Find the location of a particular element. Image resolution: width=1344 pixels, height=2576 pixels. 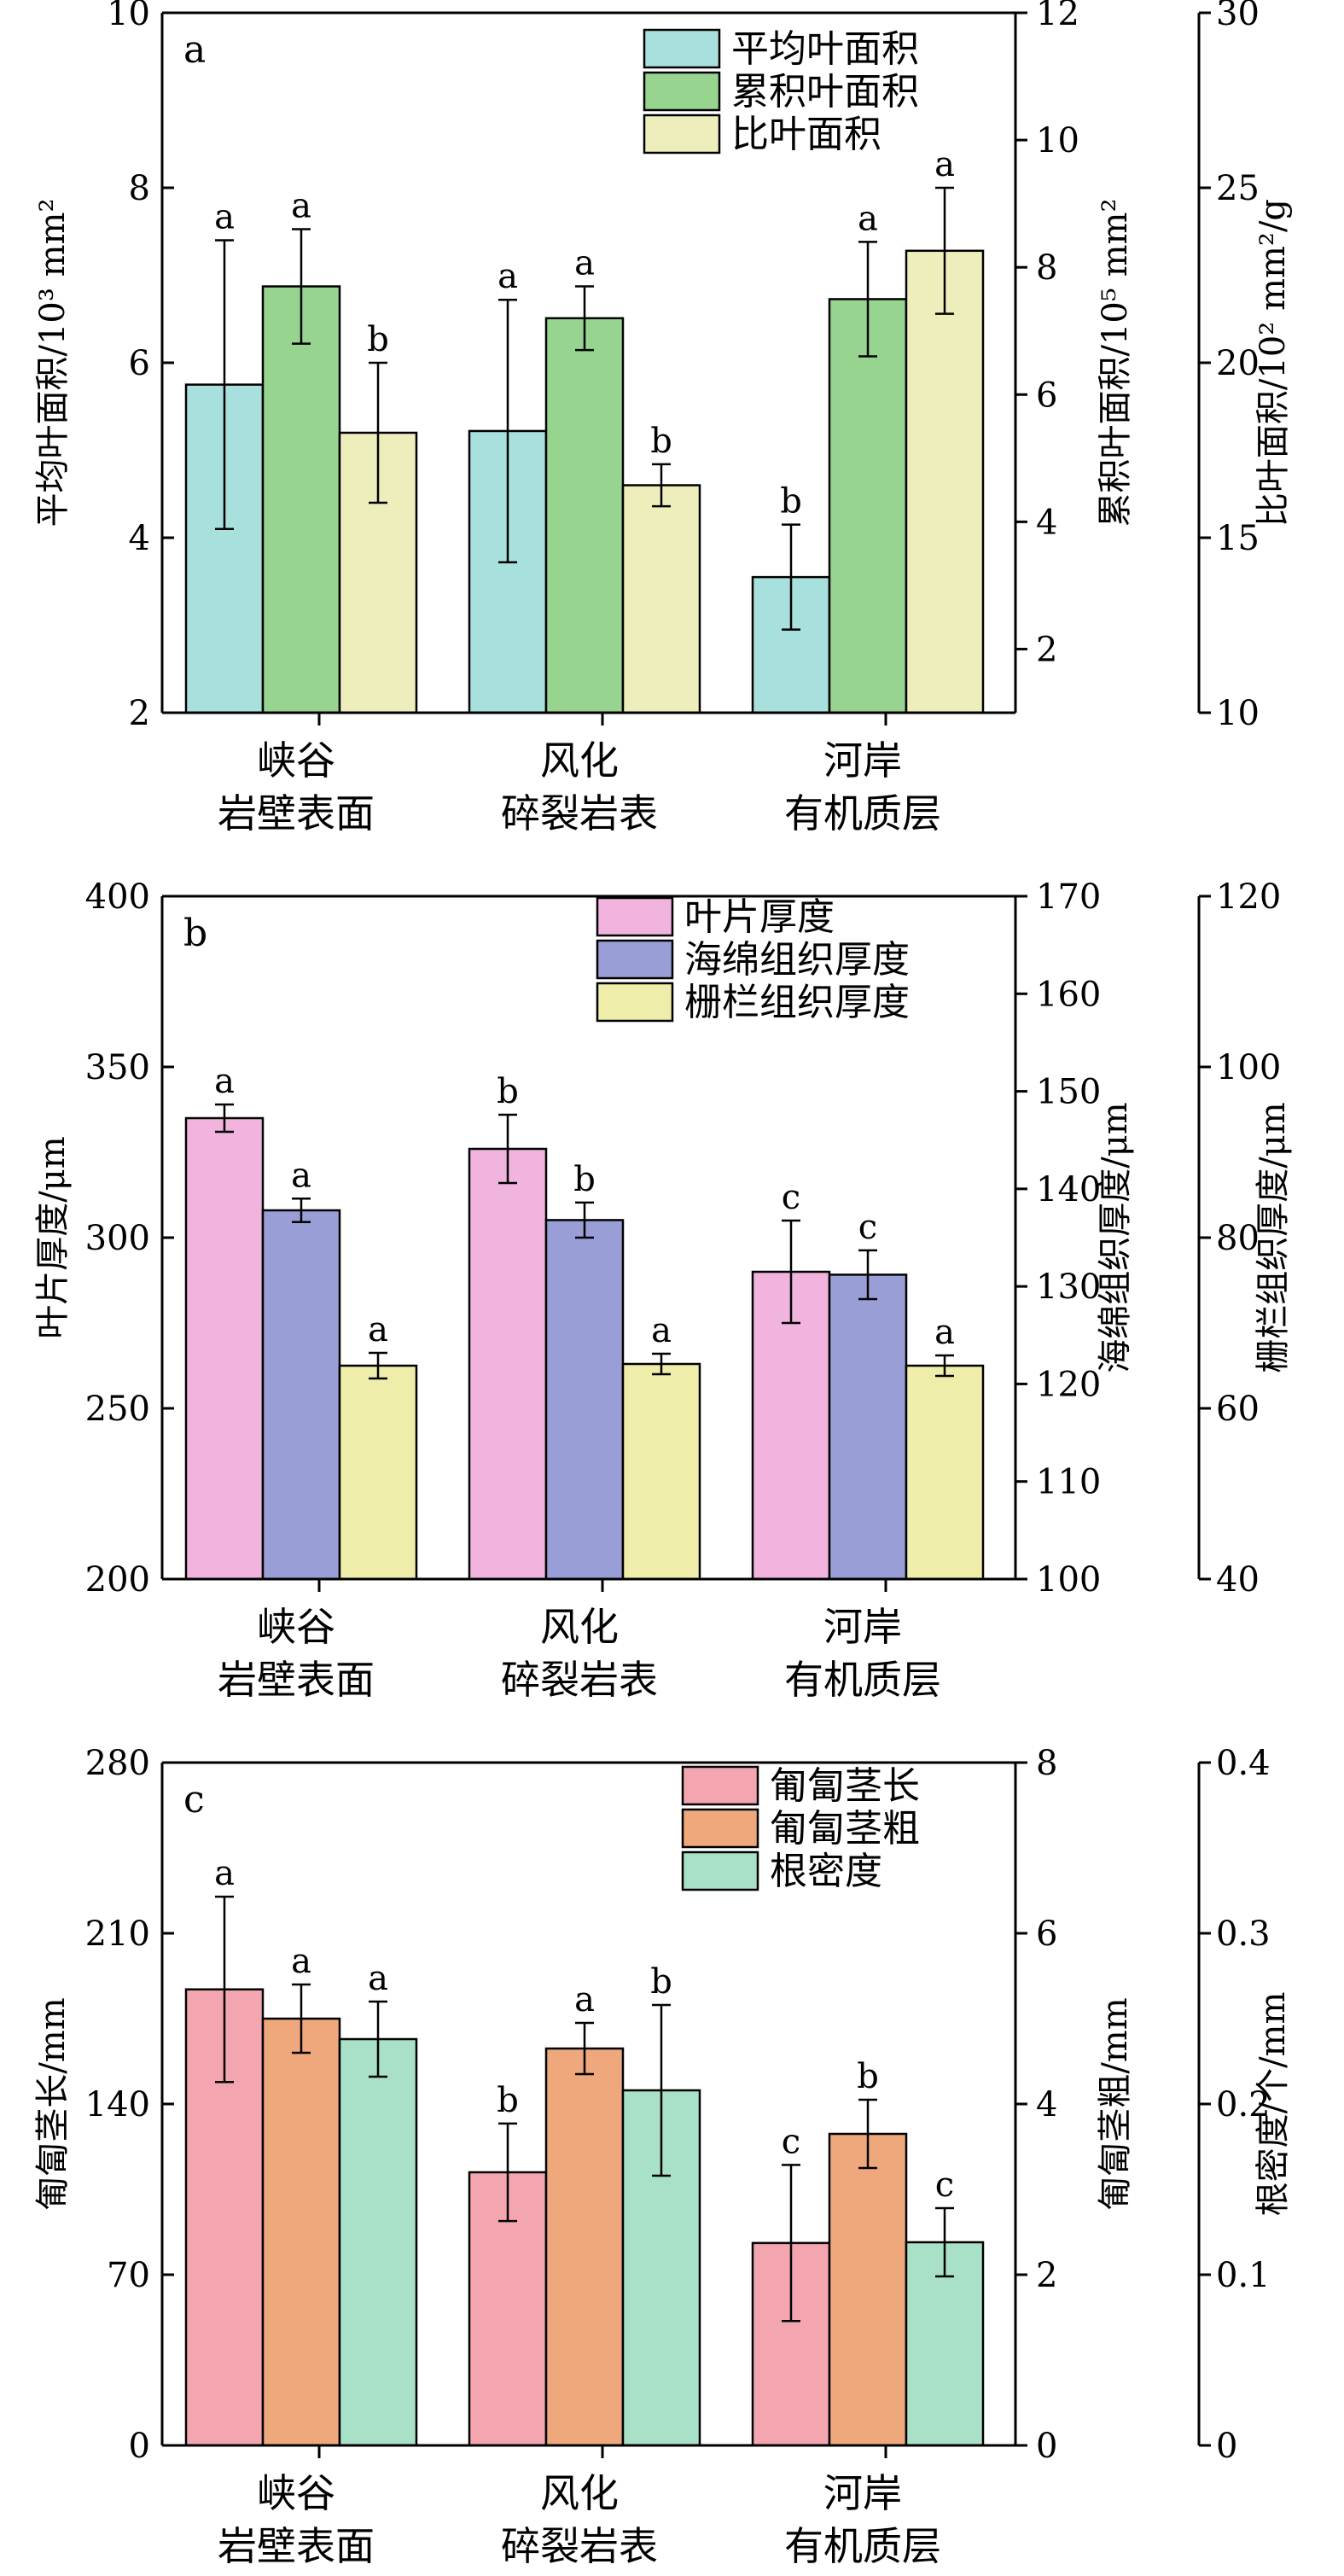

right2-tick-label: 80 is located at coordinates (1238, 1238).